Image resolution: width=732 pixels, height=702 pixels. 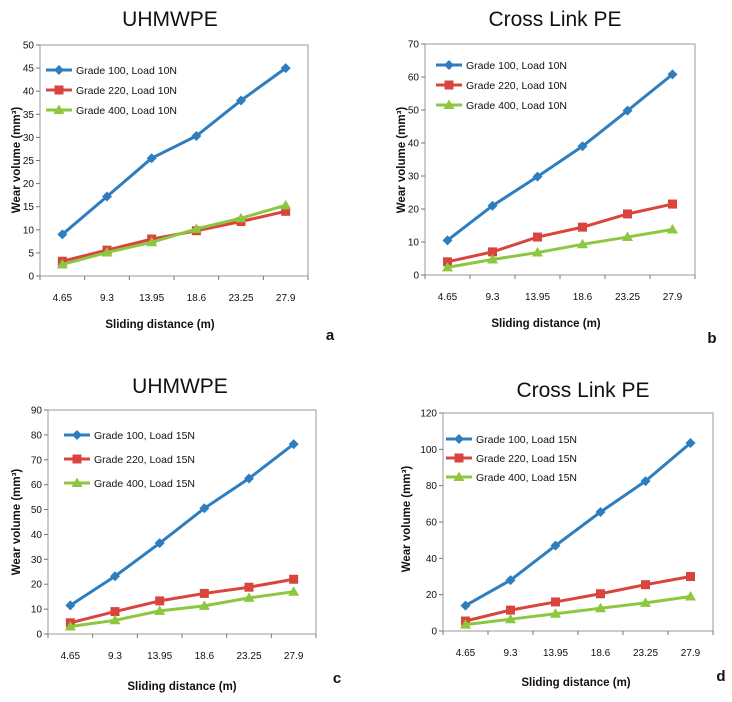 I want to click on y-tick-label: 35, so click(x=29, y=115).